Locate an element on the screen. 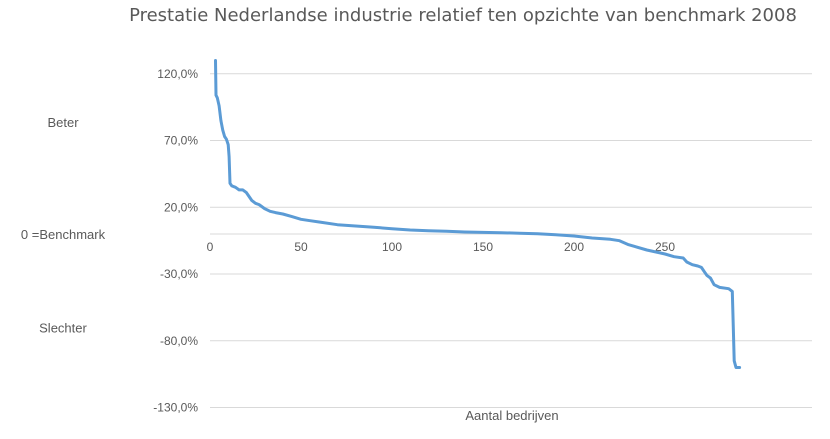 The image size is (830, 439). x-tick-label: 100 is located at coordinates (392, 247).